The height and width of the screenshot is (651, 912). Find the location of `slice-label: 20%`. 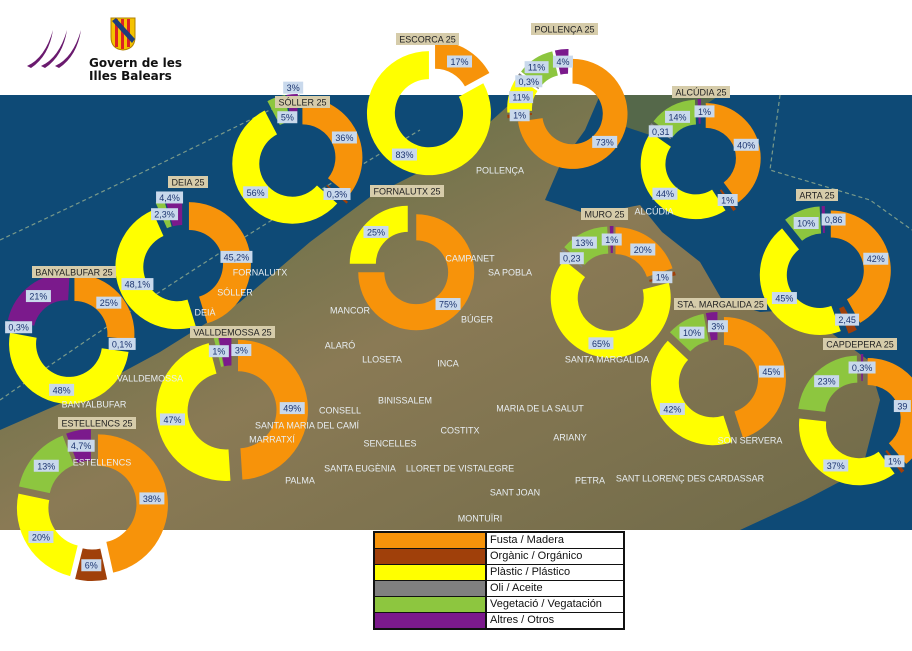

slice-label: 20% is located at coordinates (41, 537).